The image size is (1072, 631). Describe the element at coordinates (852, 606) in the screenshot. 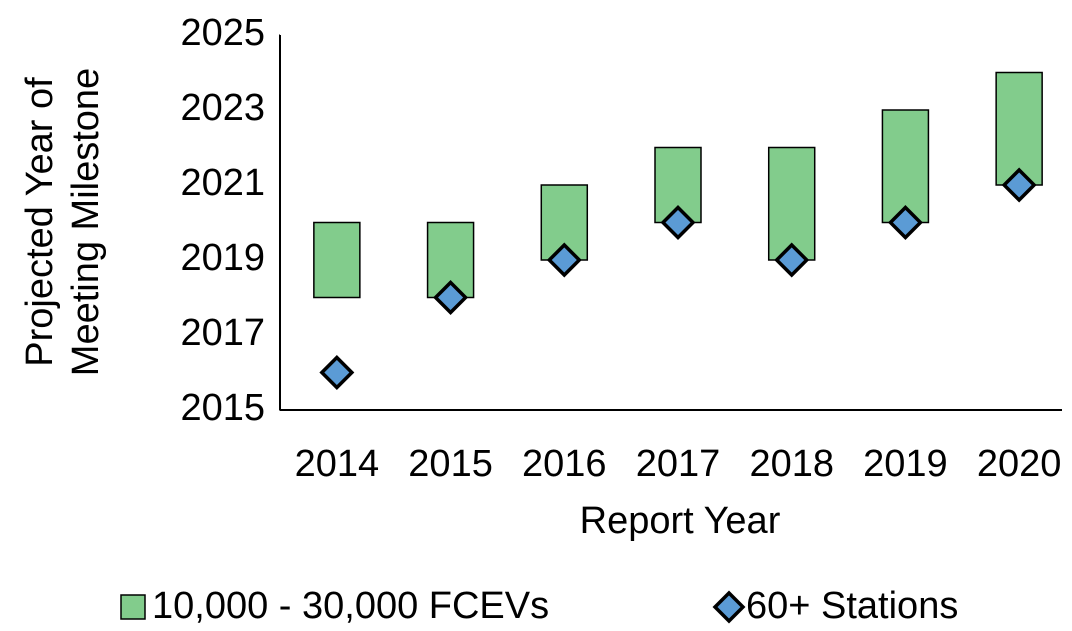

I see `legend-label: 60+ Stations` at that location.